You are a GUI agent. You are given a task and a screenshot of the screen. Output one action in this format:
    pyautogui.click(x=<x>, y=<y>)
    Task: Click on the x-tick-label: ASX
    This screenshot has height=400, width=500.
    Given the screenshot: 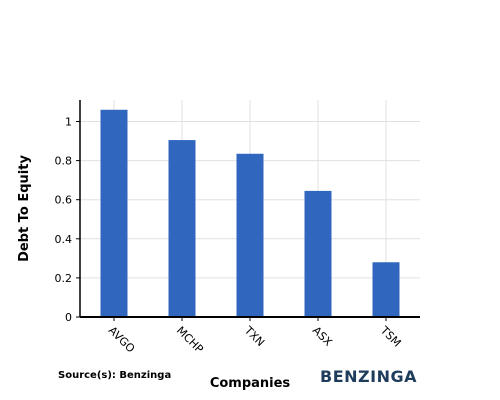 What is the action you would take?
    pyautogui.click(x=322, y=336)
    